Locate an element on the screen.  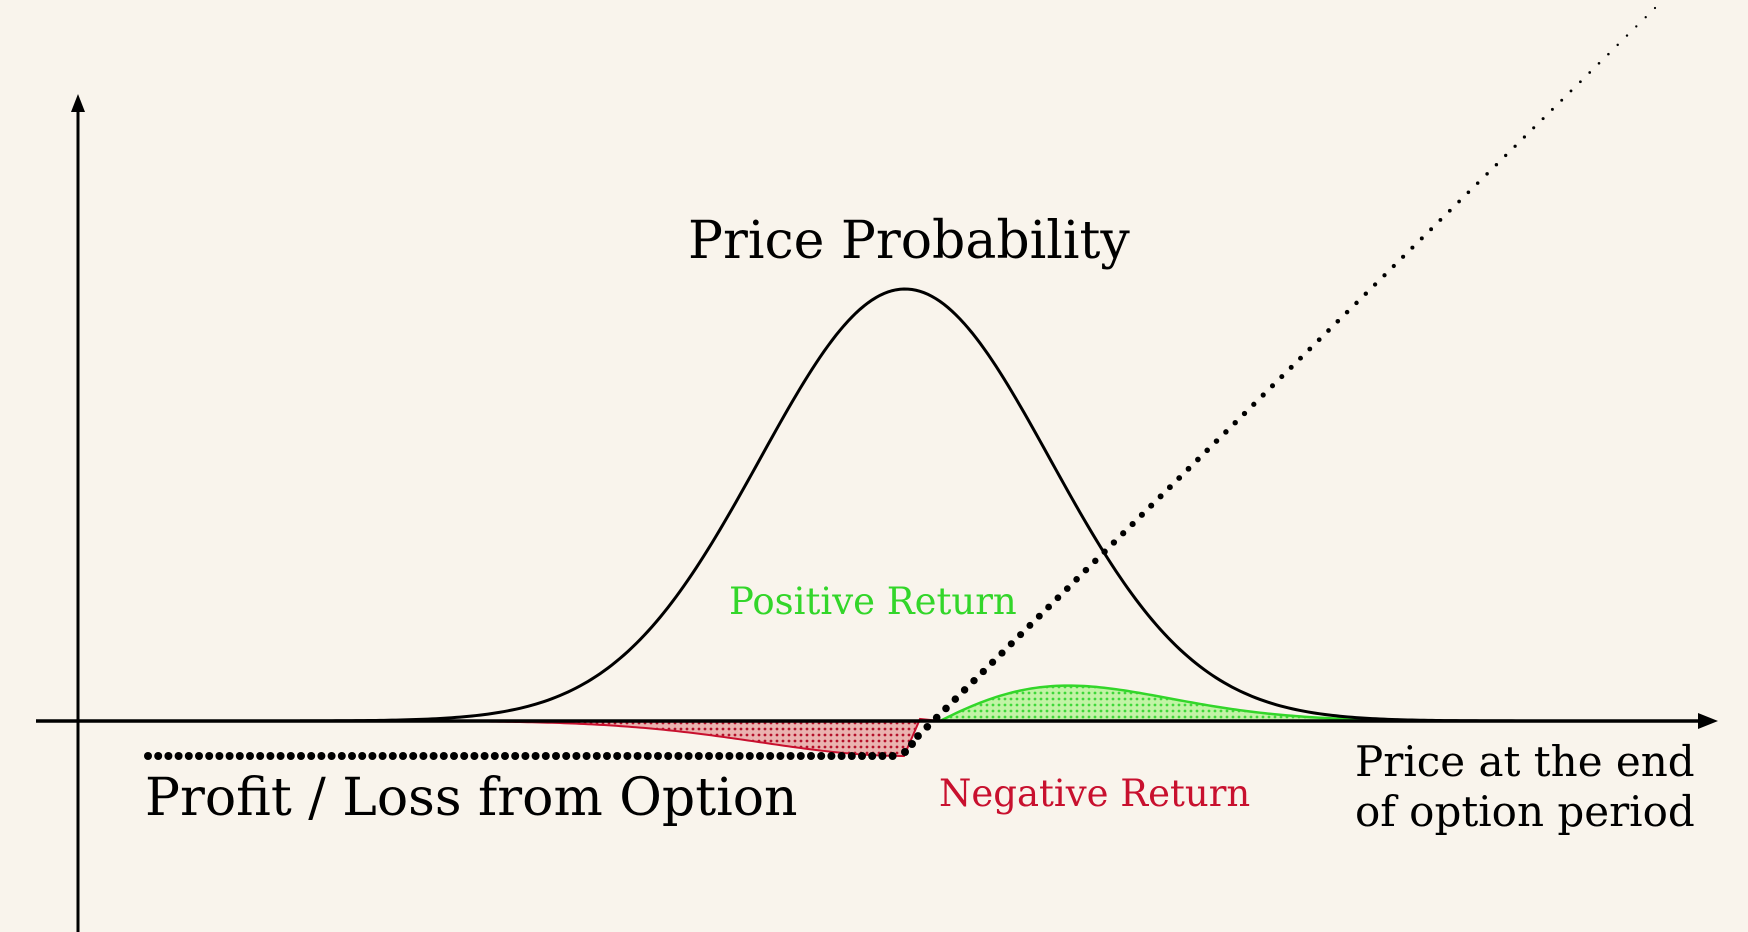
y-axis-arrowhead is located at coordinates (78, 103).